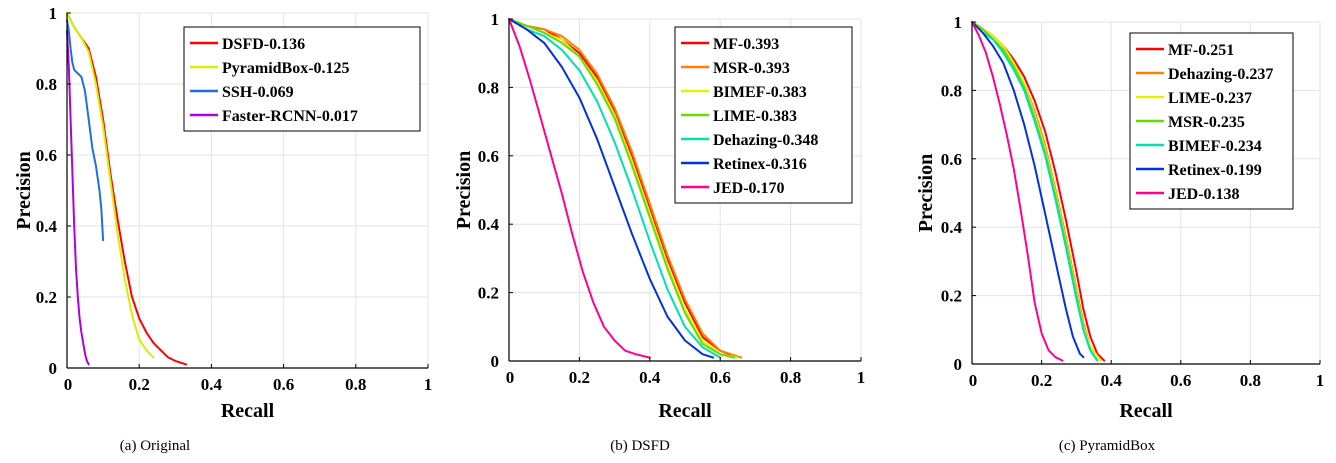 This screenshot has width=1336, height=463. Describe the element at coordinates (760, 92) in the screenshot. I see `legend-entry: BIMEF-0.383` at that location.